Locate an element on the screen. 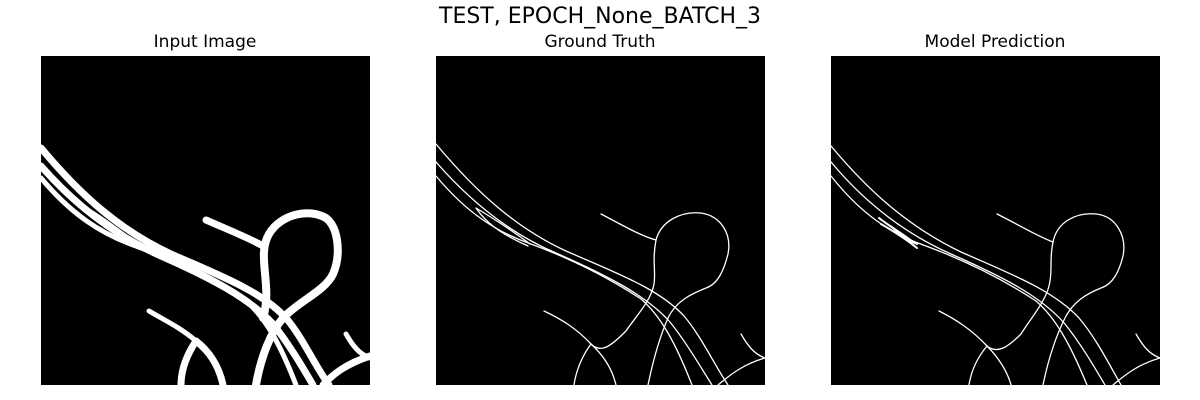 The width and height of the screenshot is (1200, 400). panel-title-input-image: Input Image is located at coordinates (205, 42).